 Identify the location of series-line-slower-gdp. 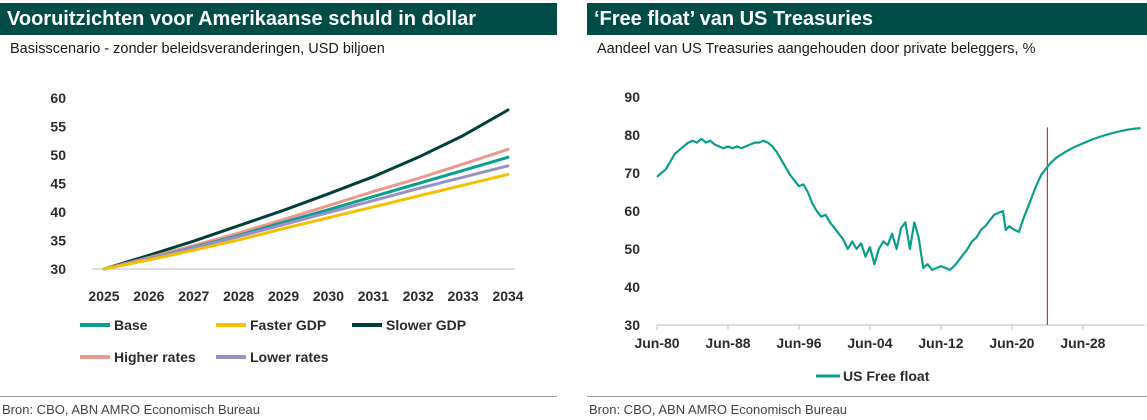
(306, 189).